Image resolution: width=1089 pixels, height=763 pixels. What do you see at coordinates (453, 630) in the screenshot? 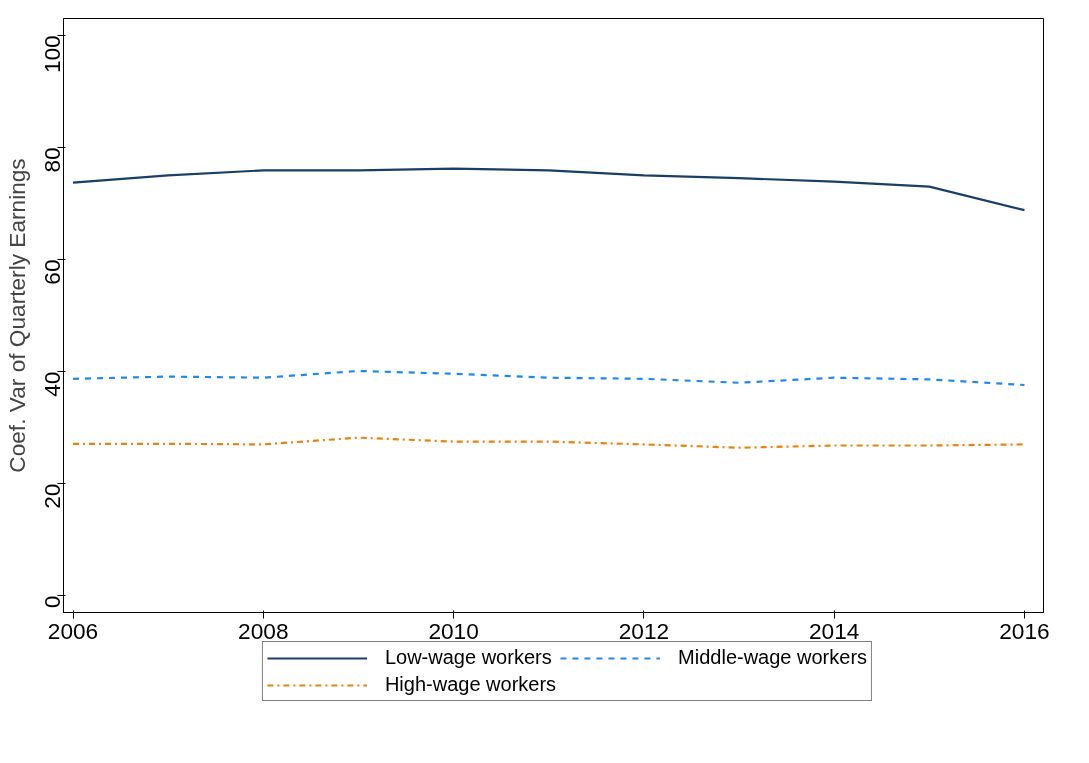
I see `x-tick-label: 2010` at bounding box center [453, 630].